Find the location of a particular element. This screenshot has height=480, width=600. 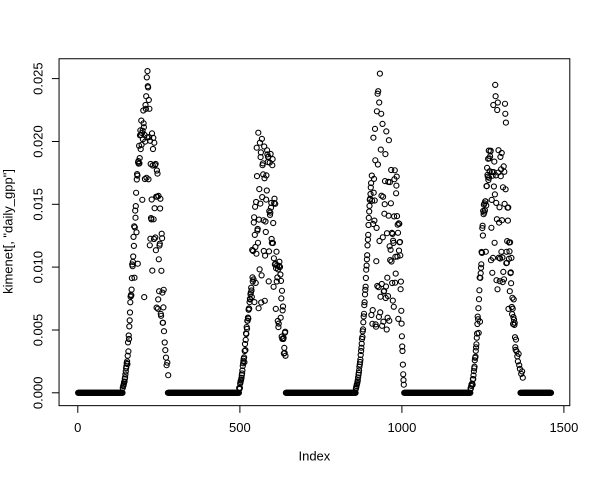

svg-text: 0.015 is located at coordinates (37, 204).